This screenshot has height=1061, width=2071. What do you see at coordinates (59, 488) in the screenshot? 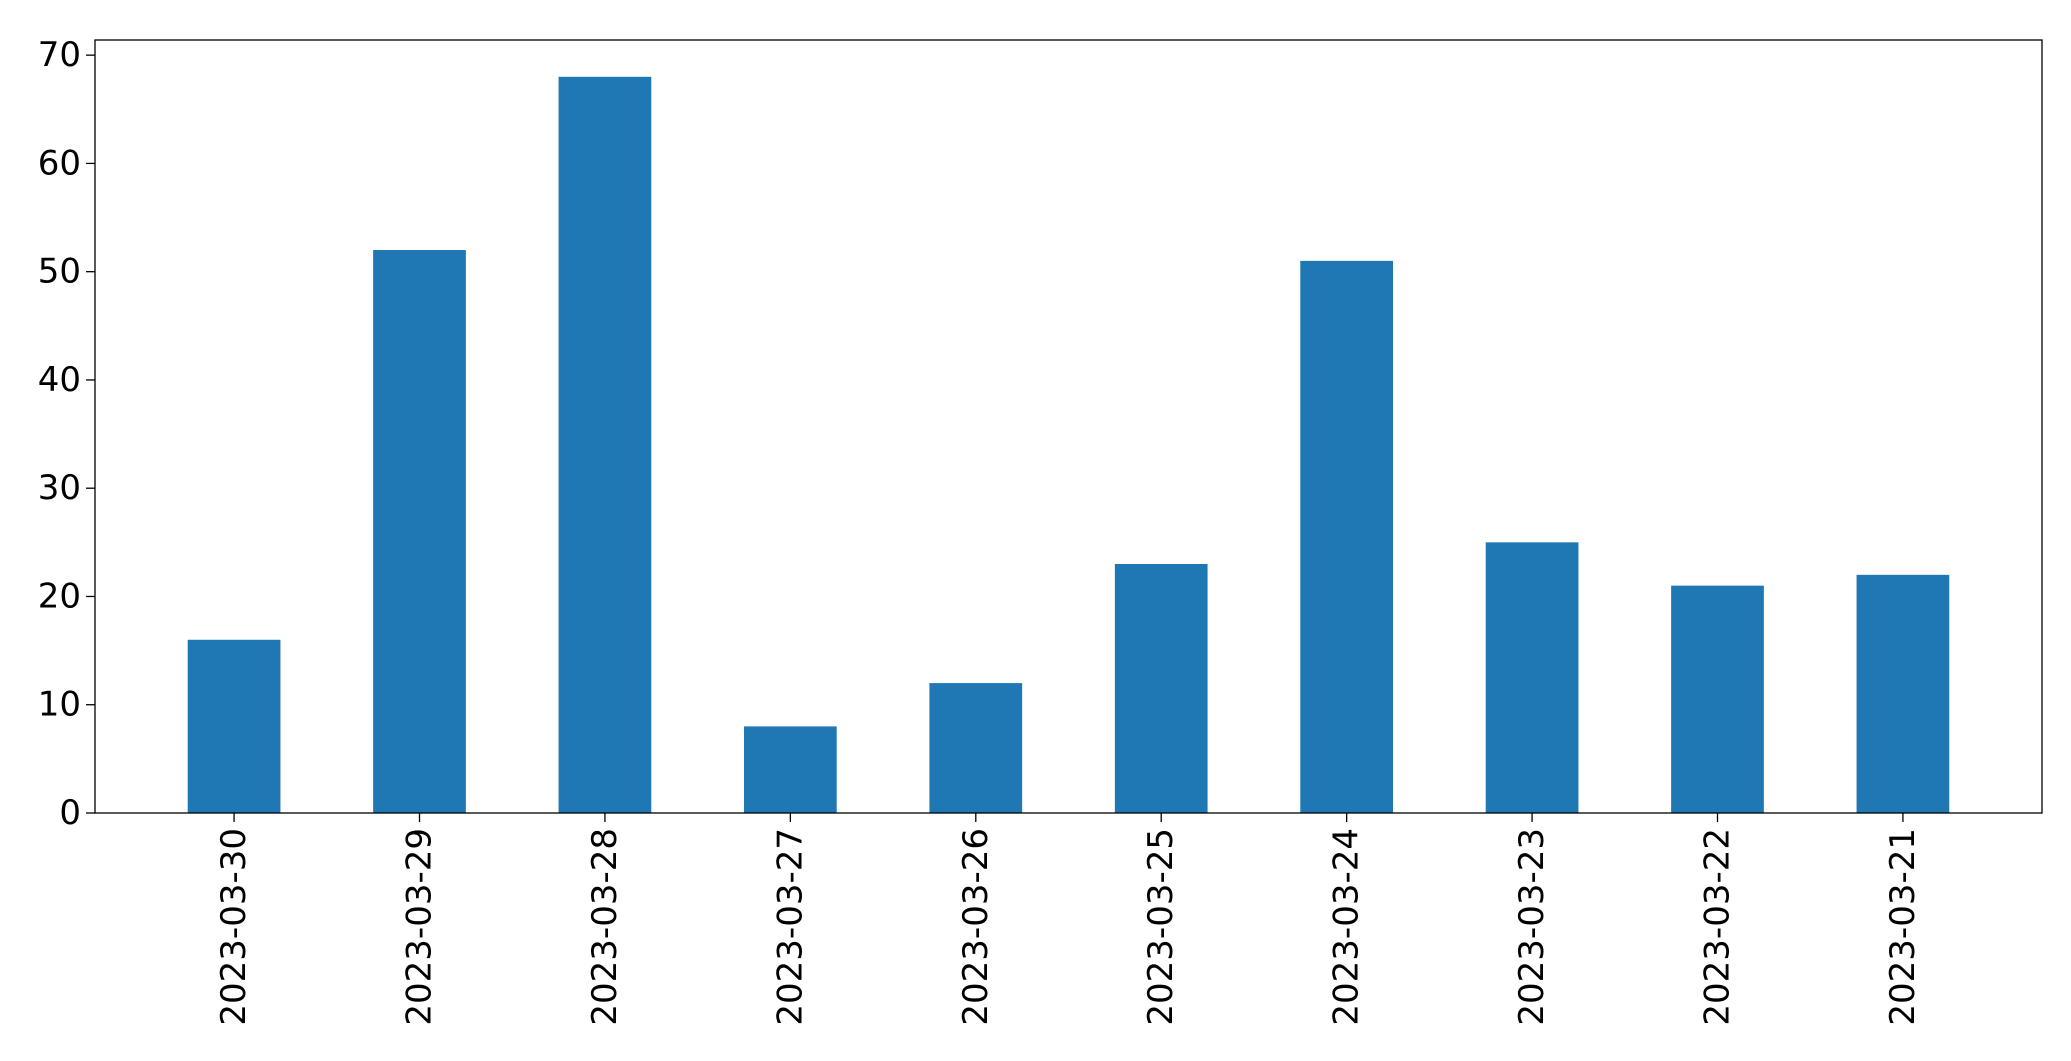
I see `y-tick-label: 30` at bounding box center [59, 488].